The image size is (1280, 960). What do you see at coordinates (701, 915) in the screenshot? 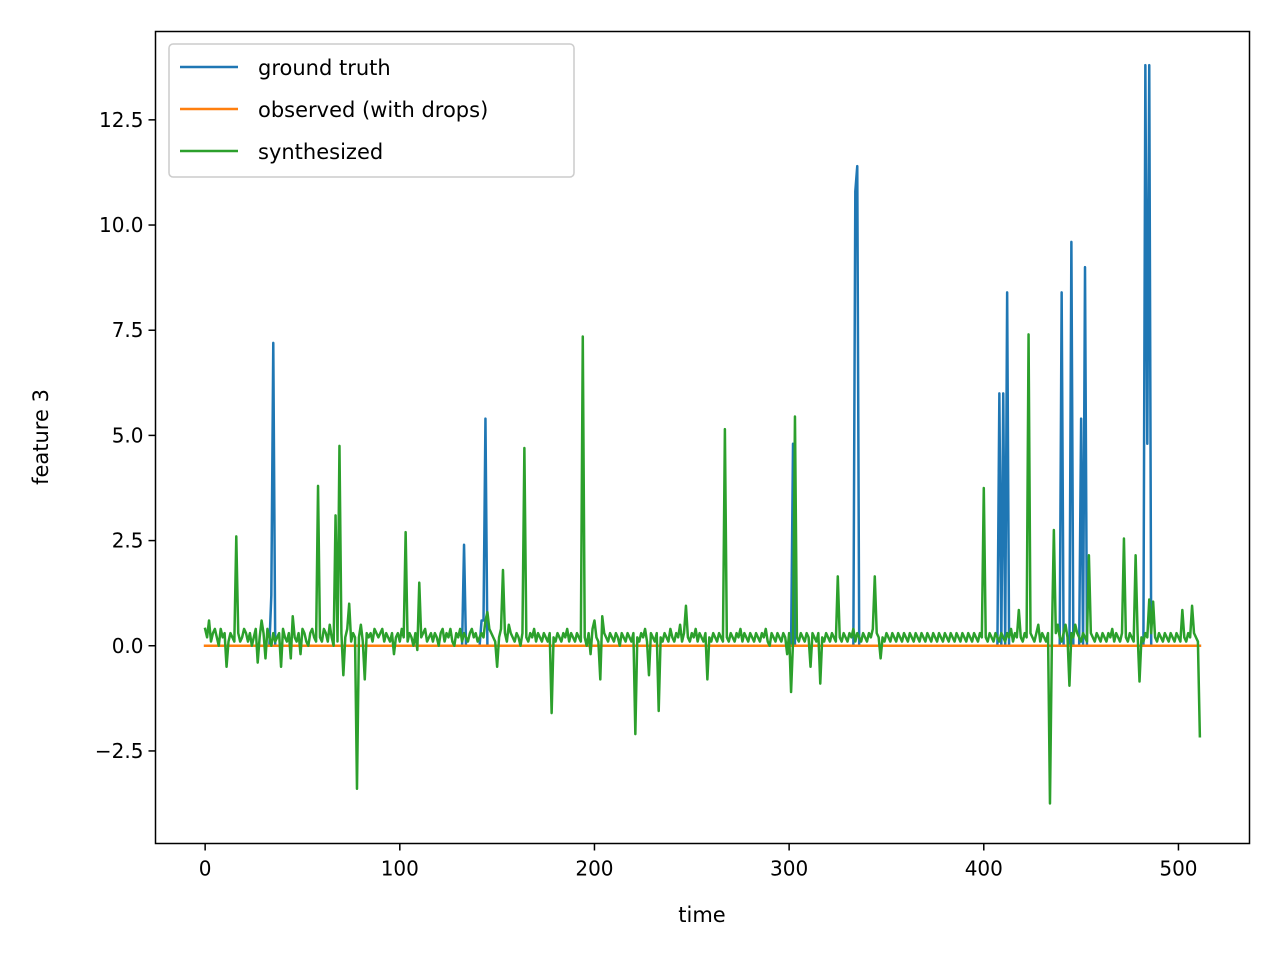
I see `x-axis-title: time` at bounding box center [701, 915].